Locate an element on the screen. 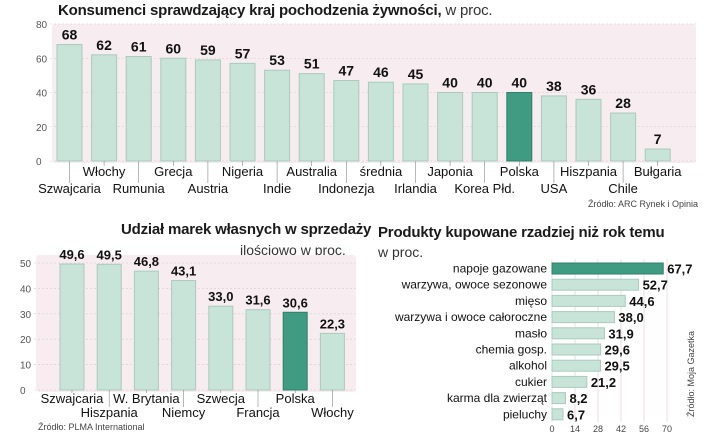 The image size is (720, 436). chart2-ytick-label: 0 is located at coordinates (23, 391).